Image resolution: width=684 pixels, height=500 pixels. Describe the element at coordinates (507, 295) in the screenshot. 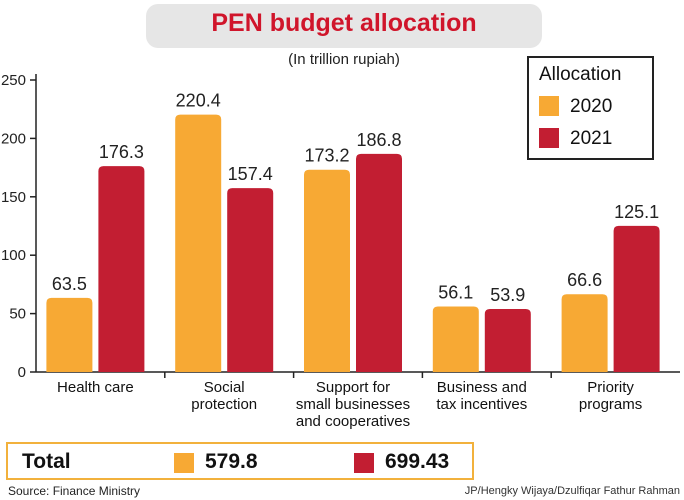

I see `data-label: 53.9` at that location.